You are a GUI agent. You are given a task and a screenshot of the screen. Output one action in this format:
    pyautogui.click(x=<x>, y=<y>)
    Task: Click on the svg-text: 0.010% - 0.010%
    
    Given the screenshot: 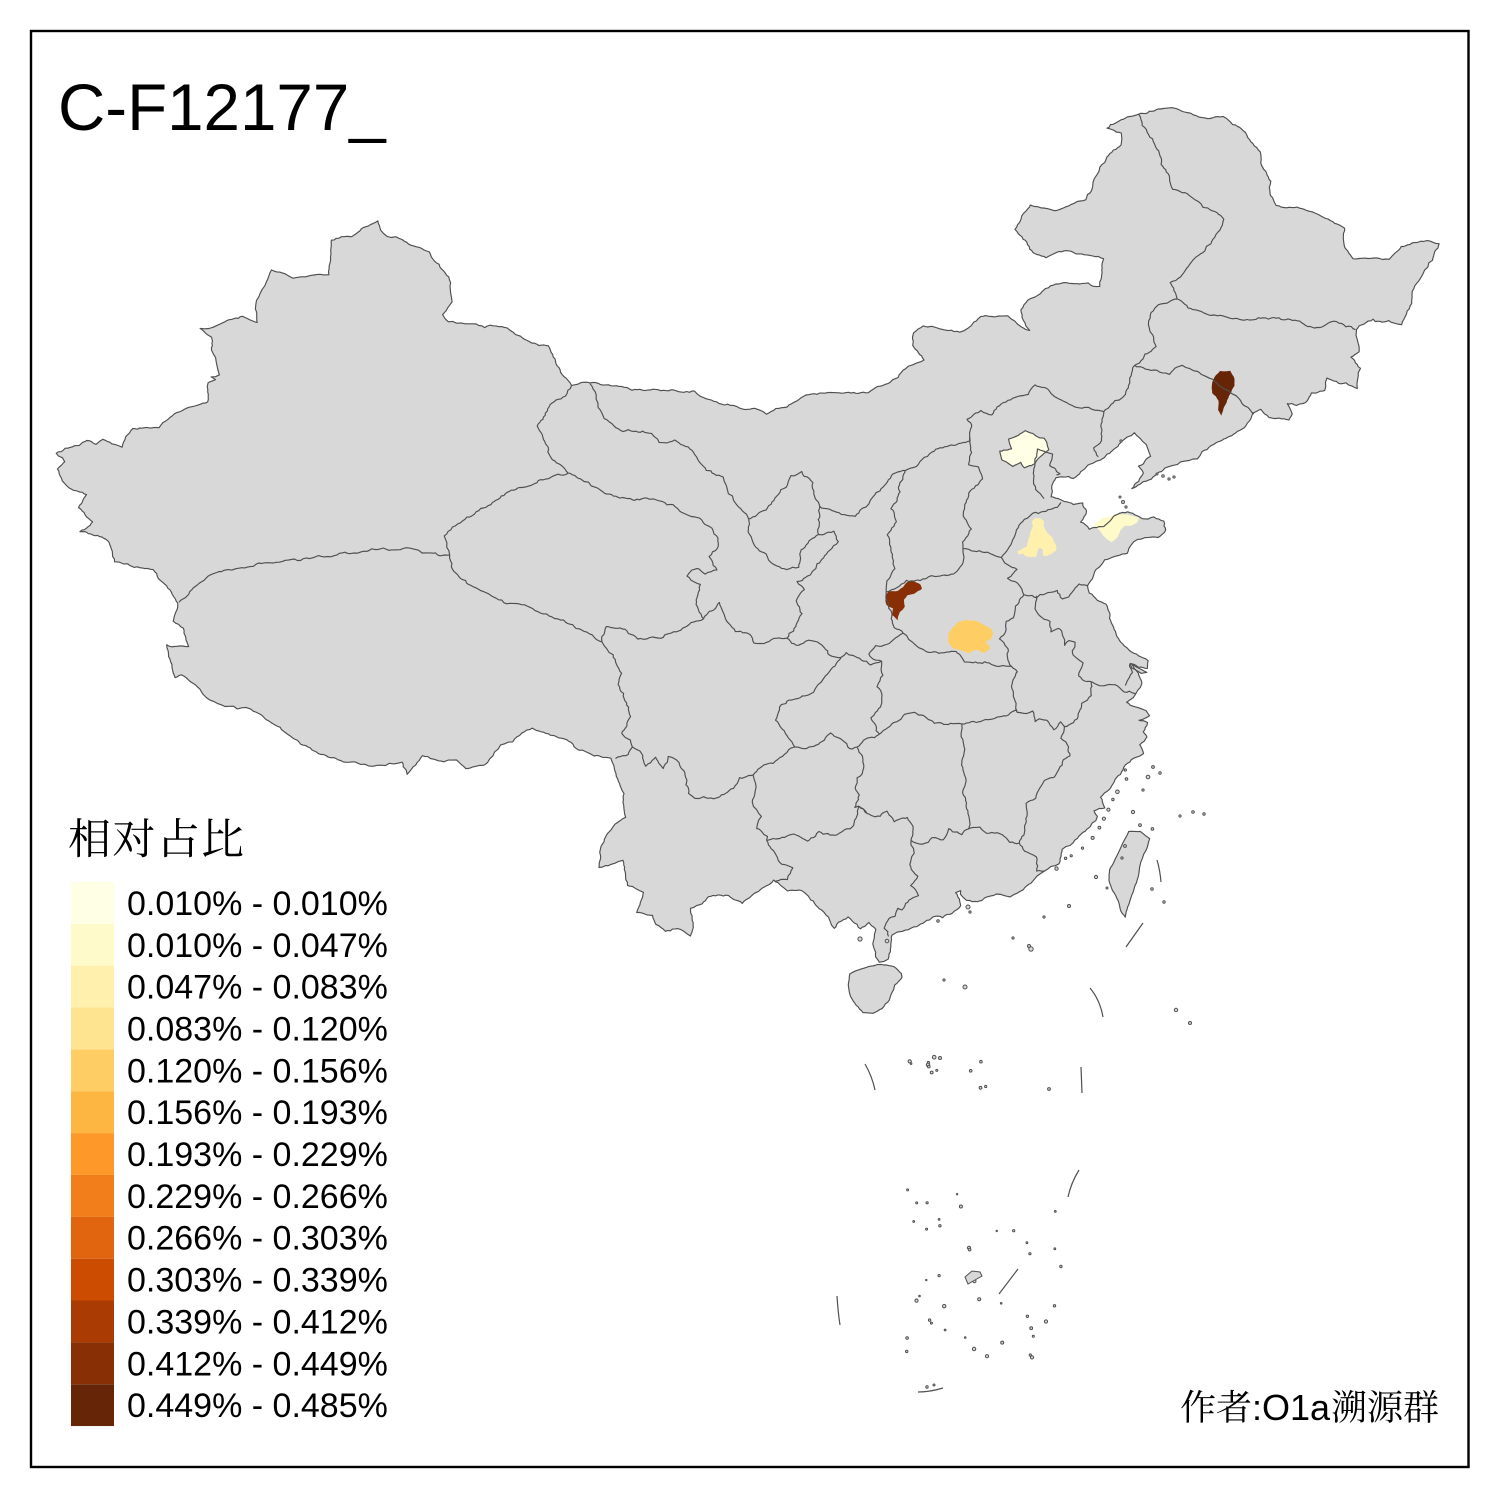 What is the action you would take?
    pyautogui.click(x=257, y=904)
    